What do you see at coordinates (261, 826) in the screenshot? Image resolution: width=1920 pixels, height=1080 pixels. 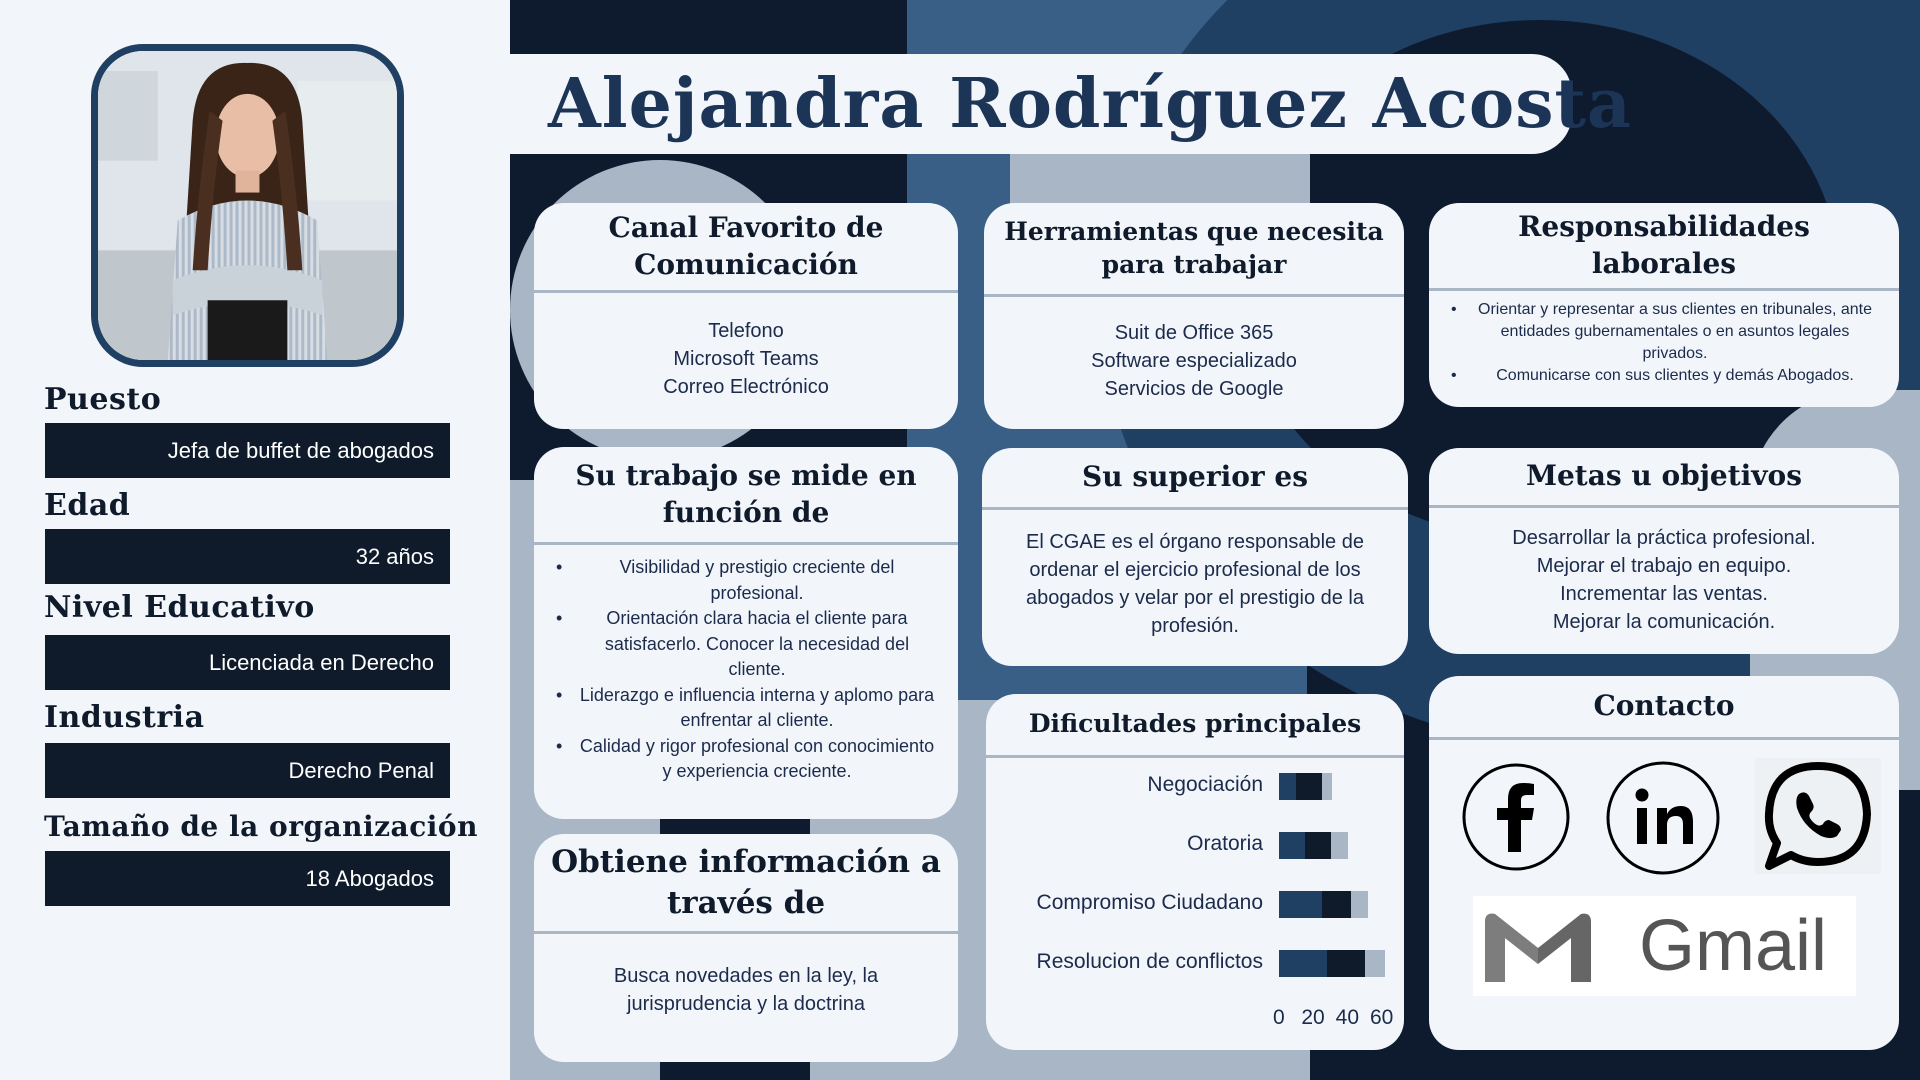 I see `field-label-tamano-organizacion: Tamaño de la organización` at bounding box center [261, 826].